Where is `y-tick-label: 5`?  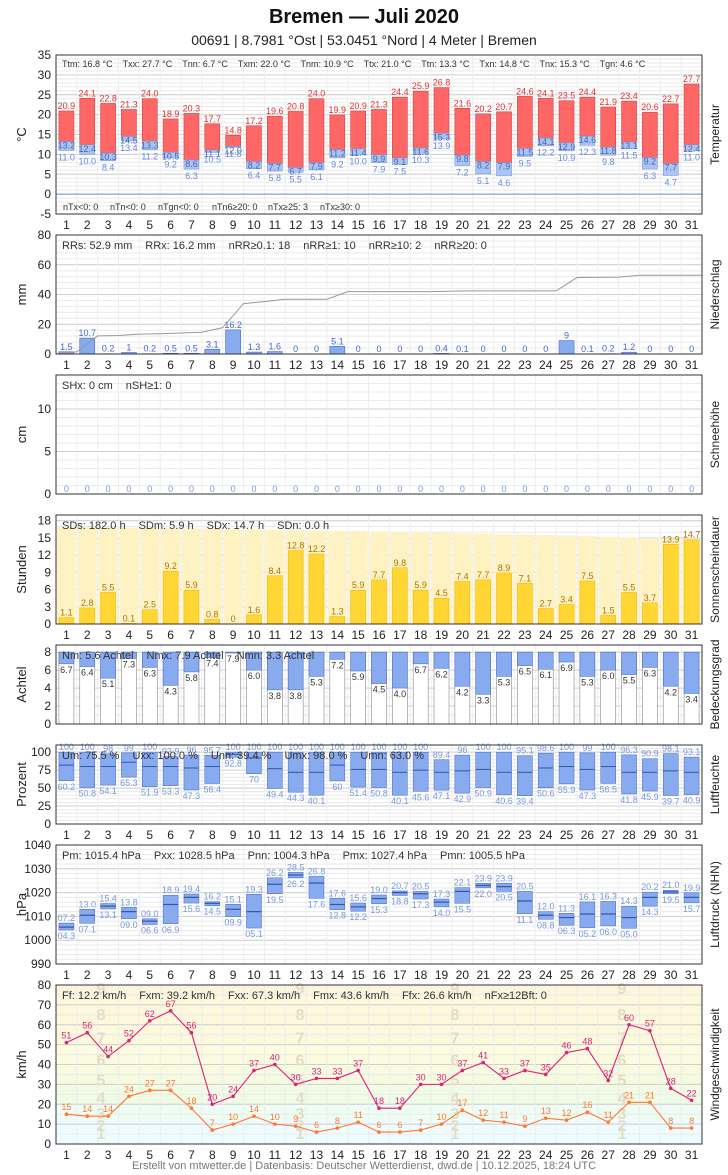 y-tick-label: 5 is located at coordinates (47, 174).